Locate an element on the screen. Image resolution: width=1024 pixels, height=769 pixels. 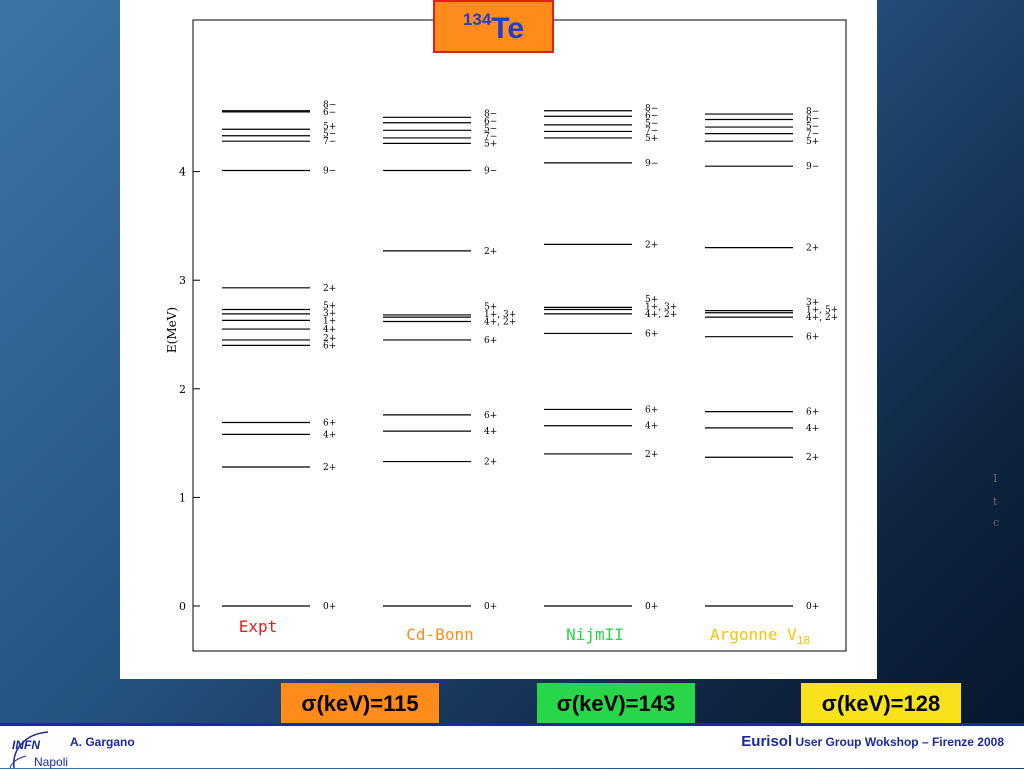
column-name-label: Argonne V18 is located at coordinates (760, 636).